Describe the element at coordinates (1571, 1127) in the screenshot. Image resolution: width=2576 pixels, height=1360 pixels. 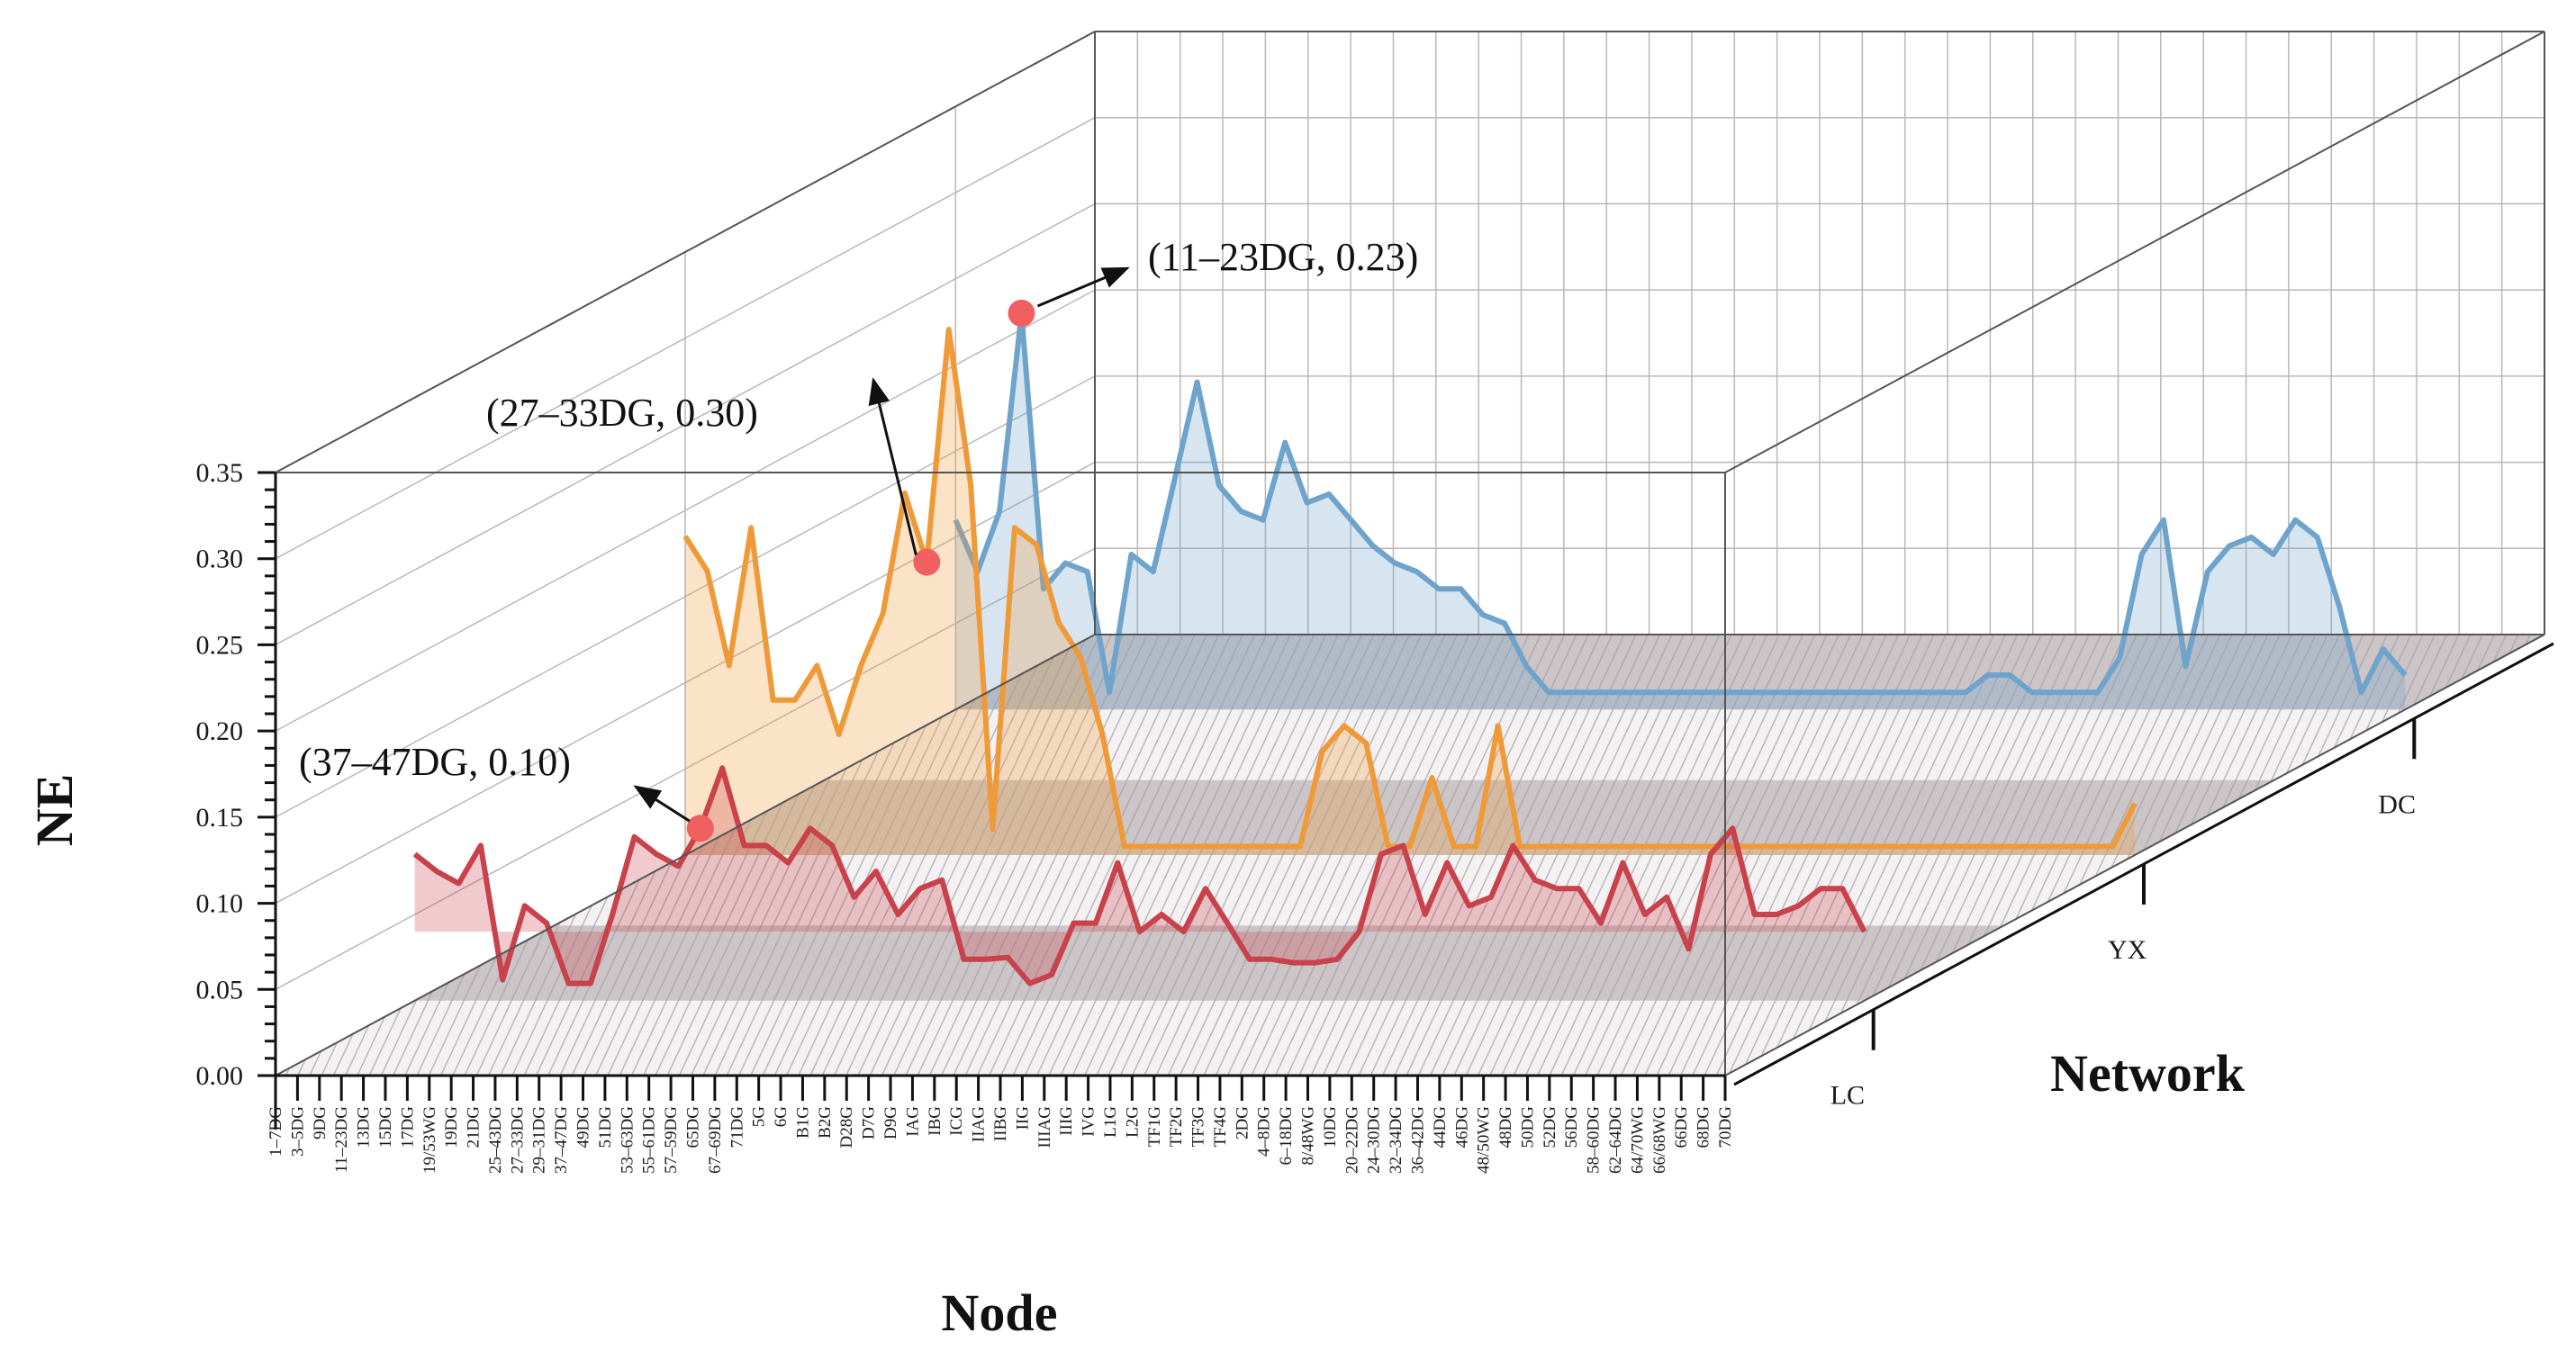
I see `x-tick-label: 56DG` at that location.